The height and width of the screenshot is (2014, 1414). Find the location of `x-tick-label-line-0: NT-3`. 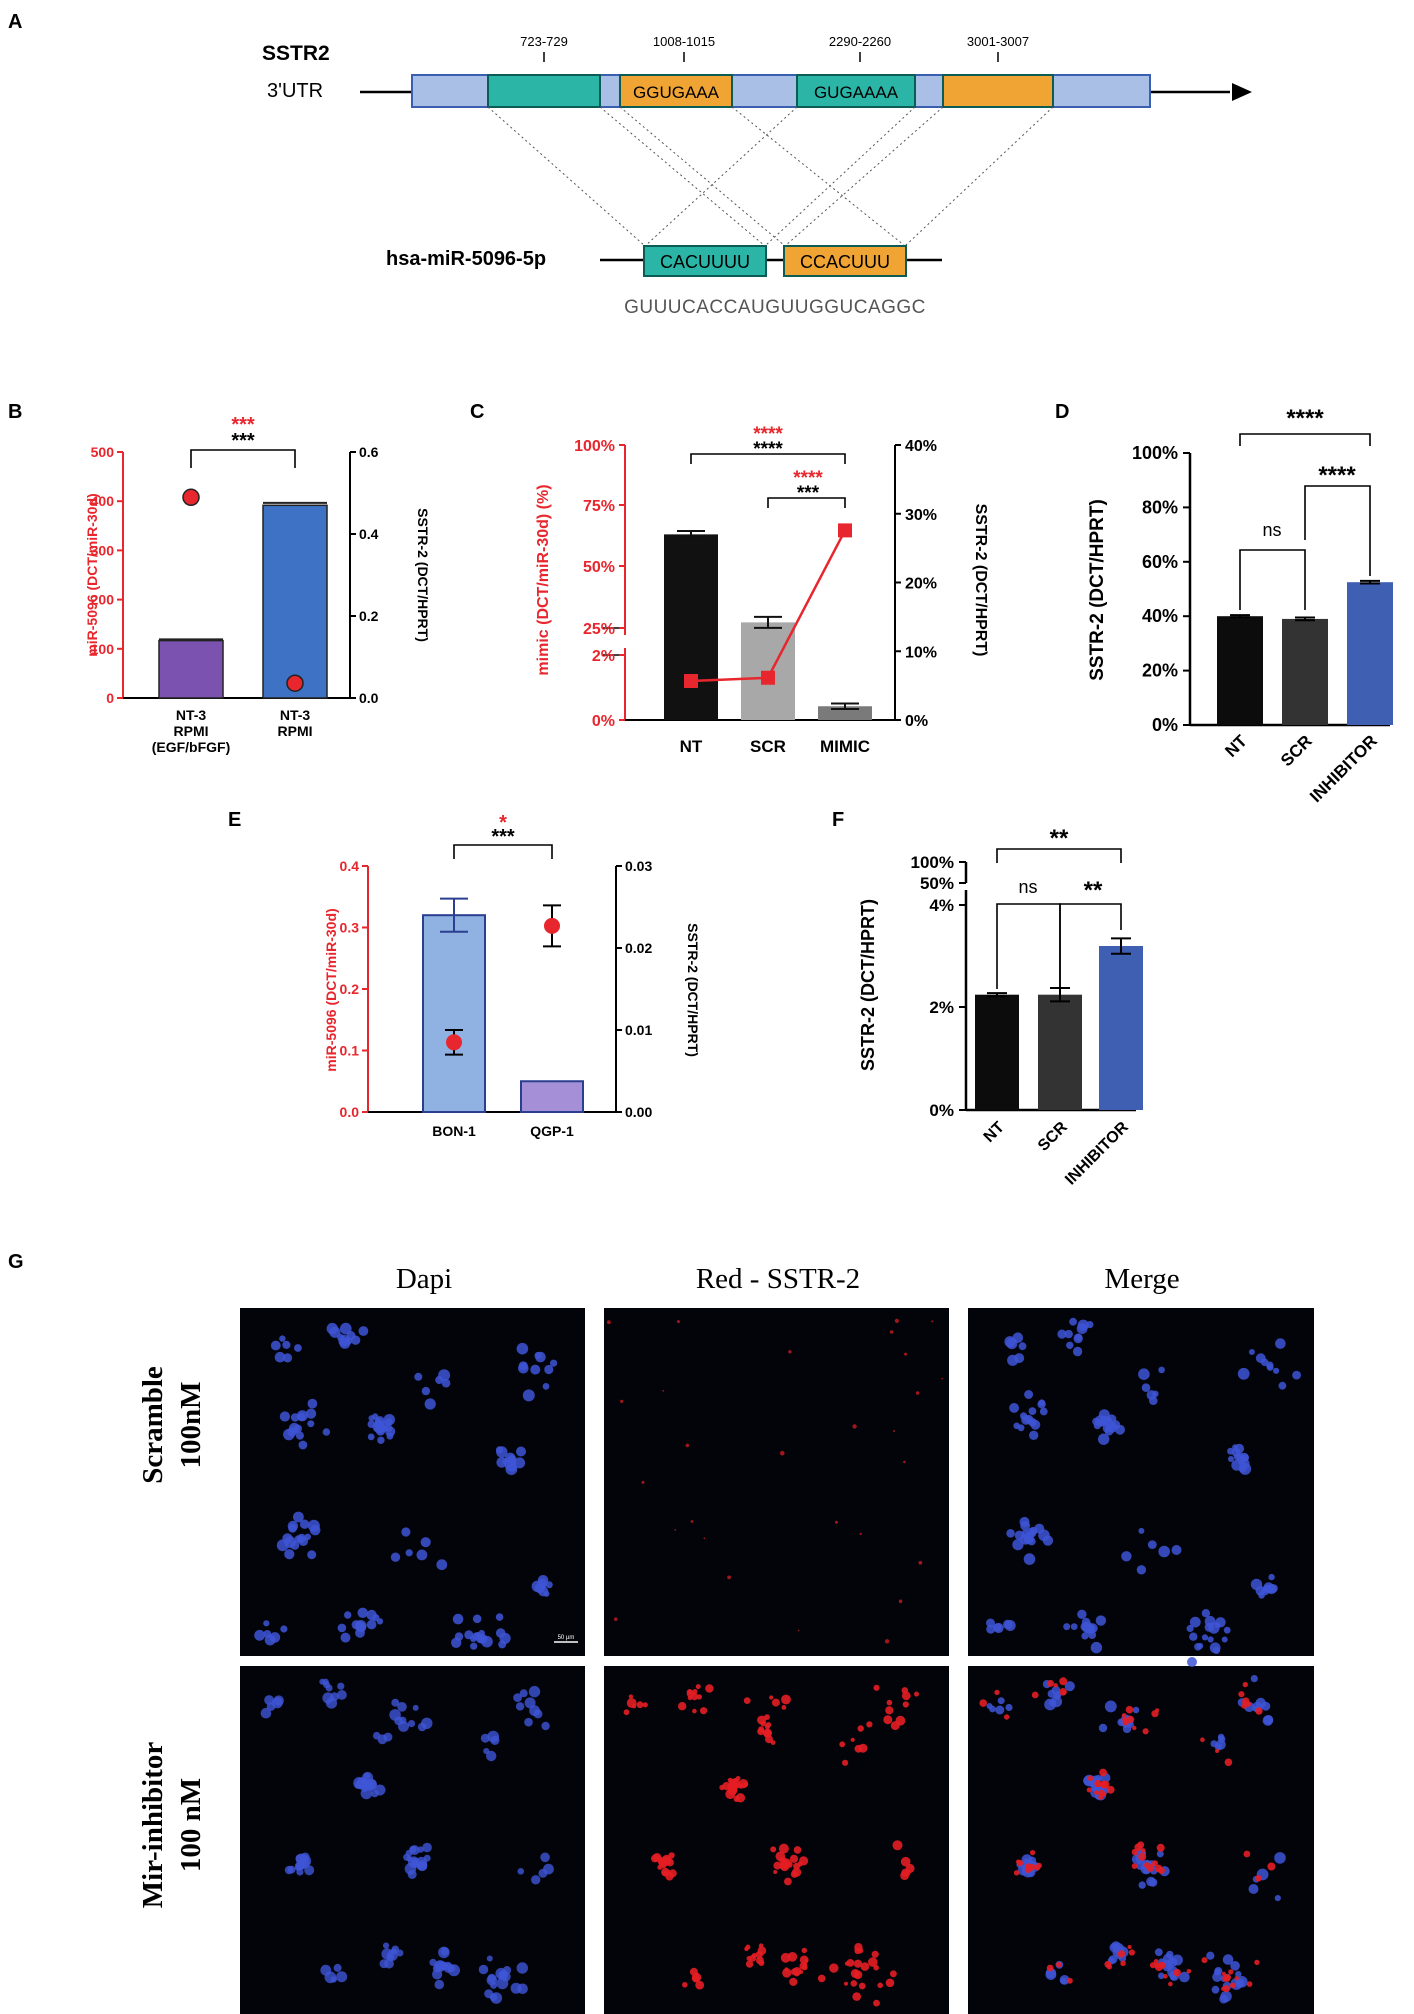

x-tick-label-line-0: NT-3 is located at coordinates (191, 715).